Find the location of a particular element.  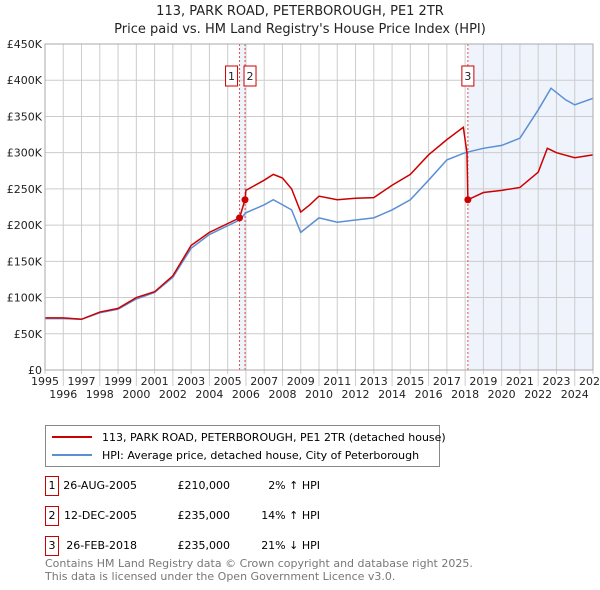

x-tick-label: 2016 is located at coordinates (429, 394).